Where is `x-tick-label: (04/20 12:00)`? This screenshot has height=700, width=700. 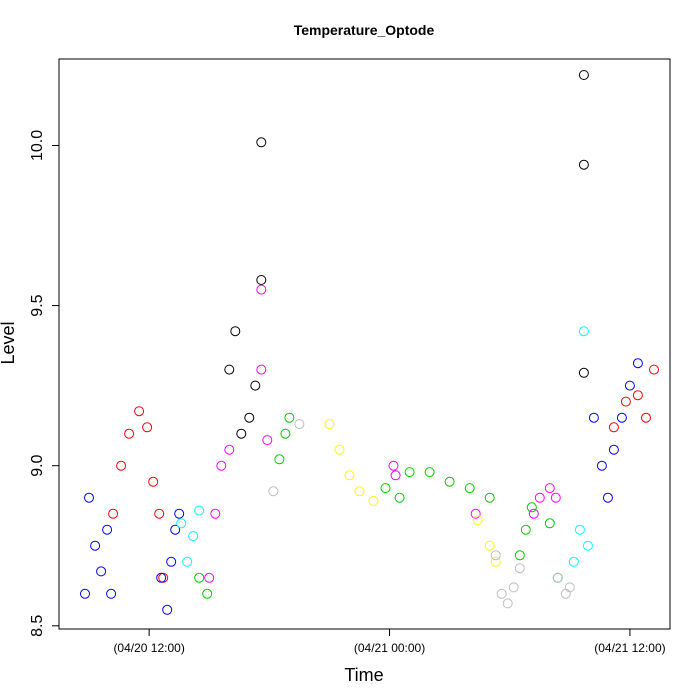 x-tick-label: (04/20 12:00) is located at coordinates (148, 648).